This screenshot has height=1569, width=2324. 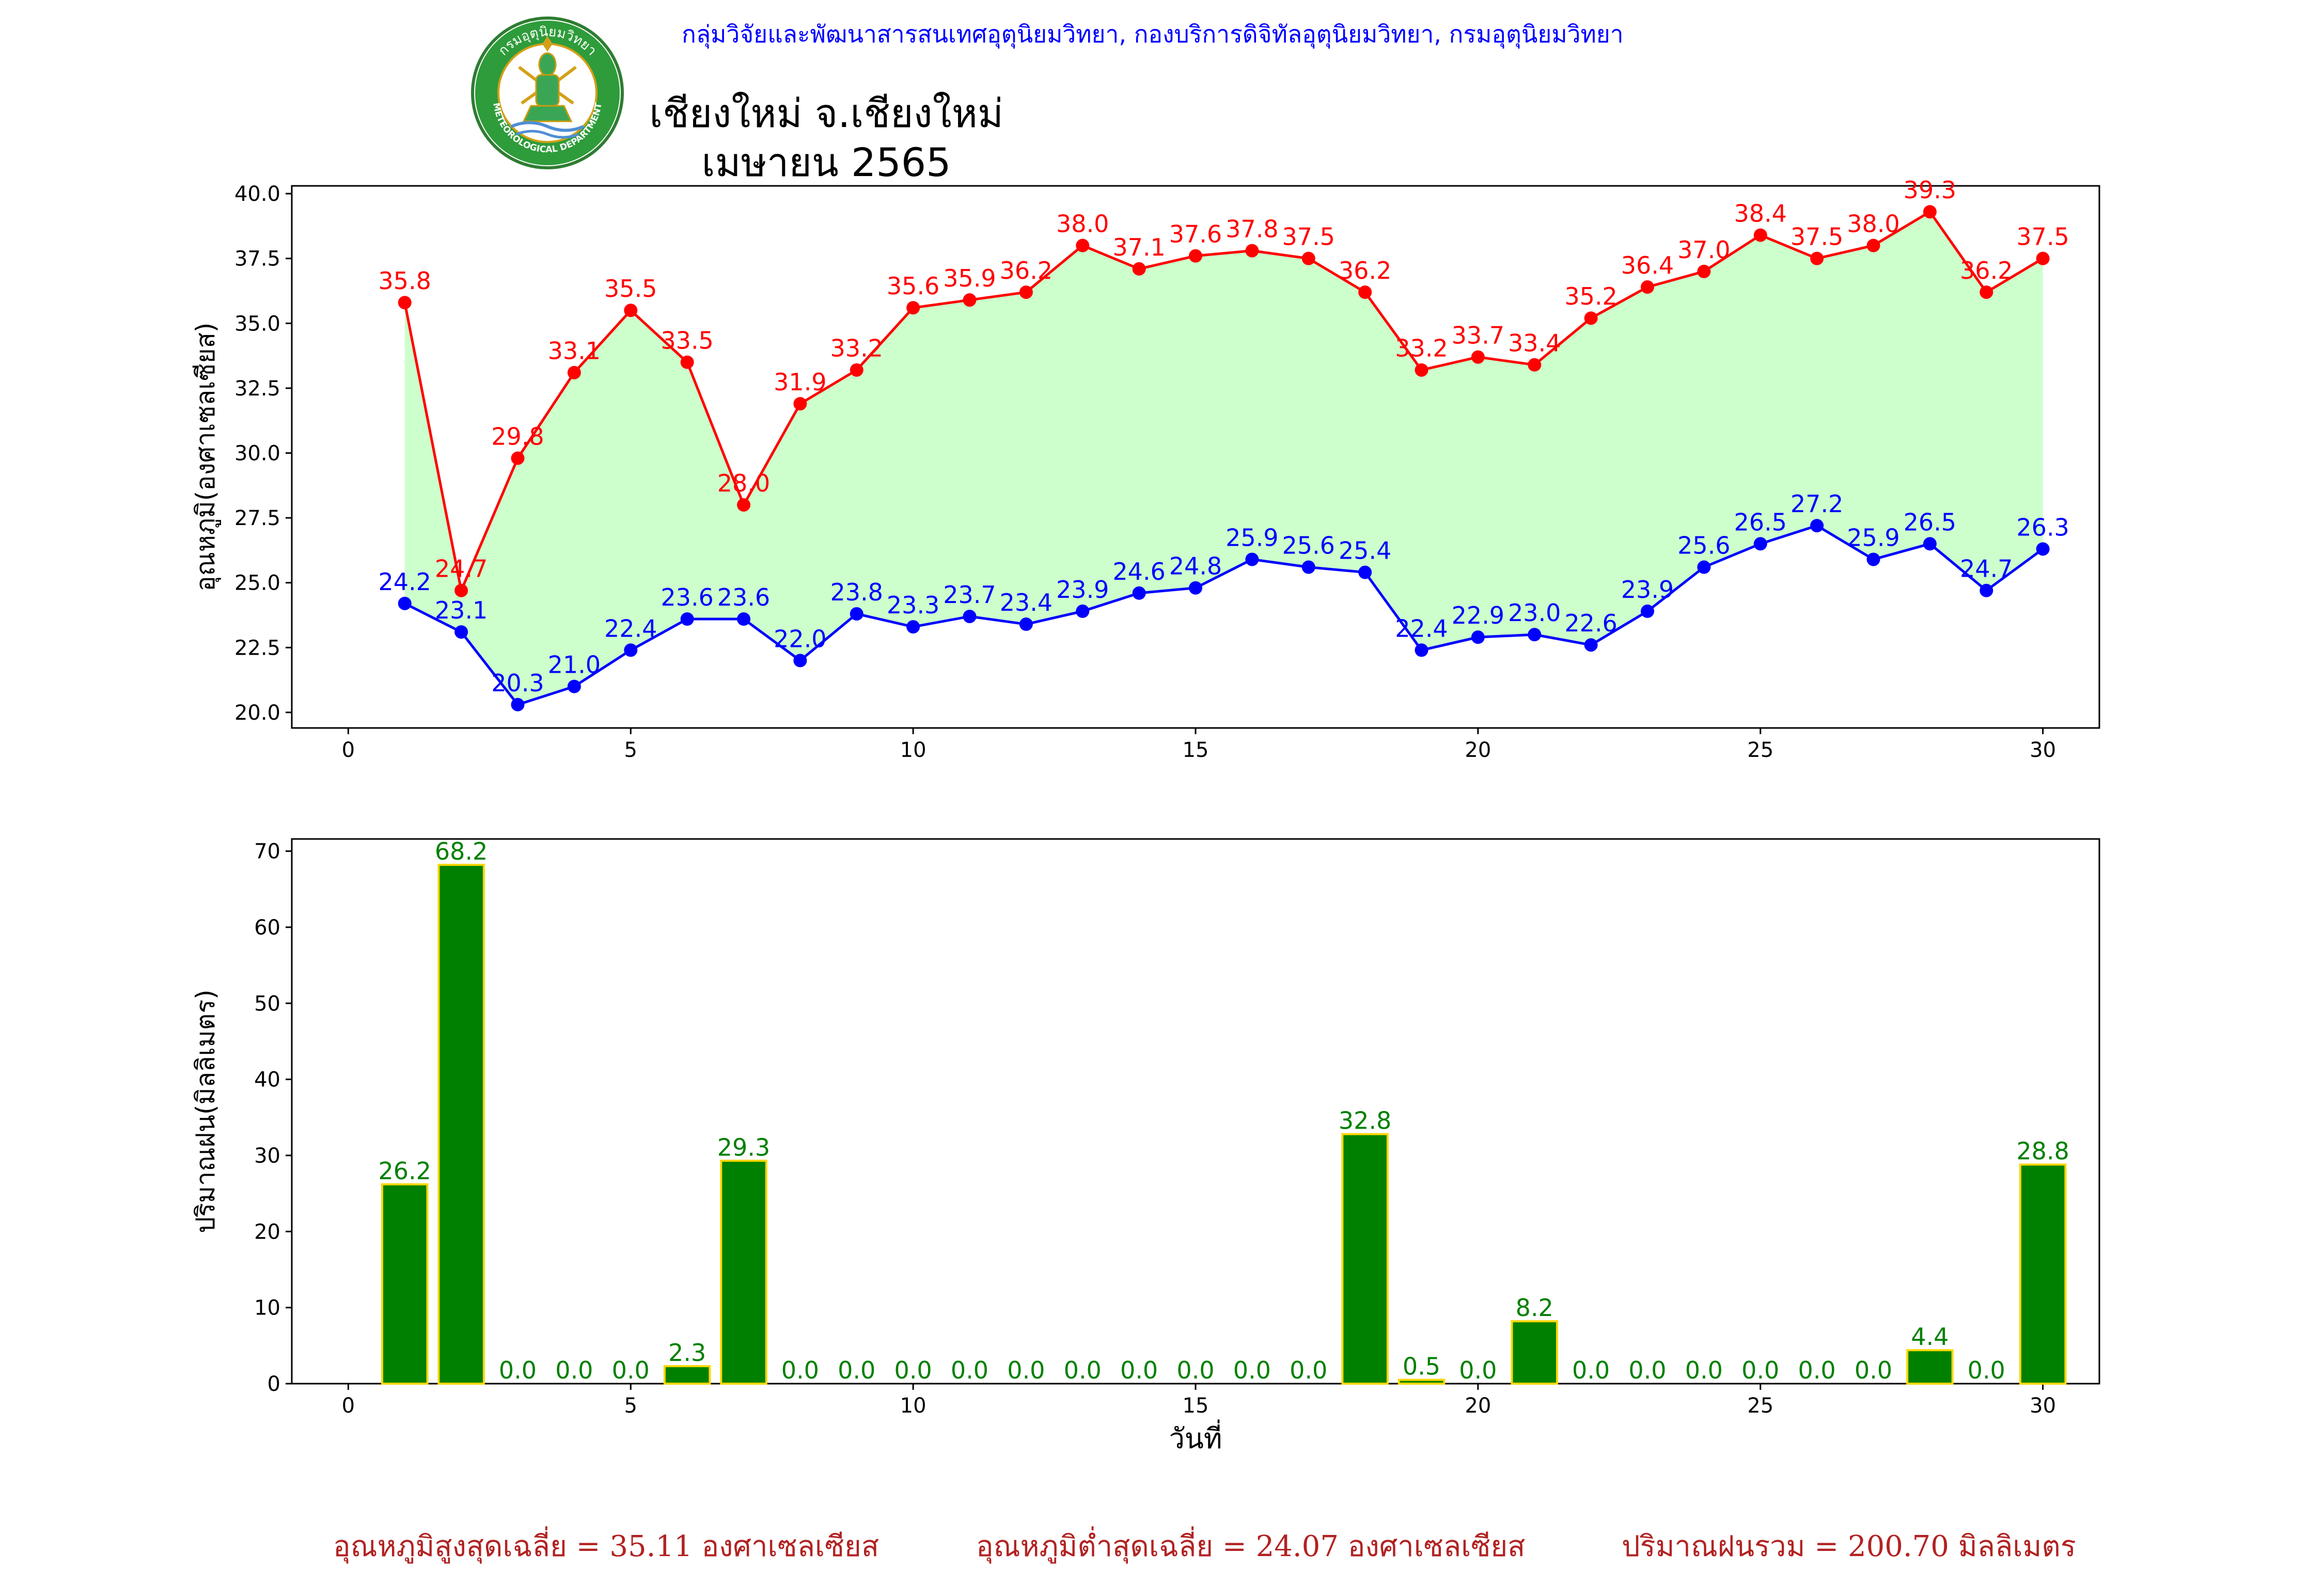 What do you see at coordinates (2042, 1151) in the screenshot?
I see `rain-bar-label: 28.8` at bounding box center [2042, 1151].